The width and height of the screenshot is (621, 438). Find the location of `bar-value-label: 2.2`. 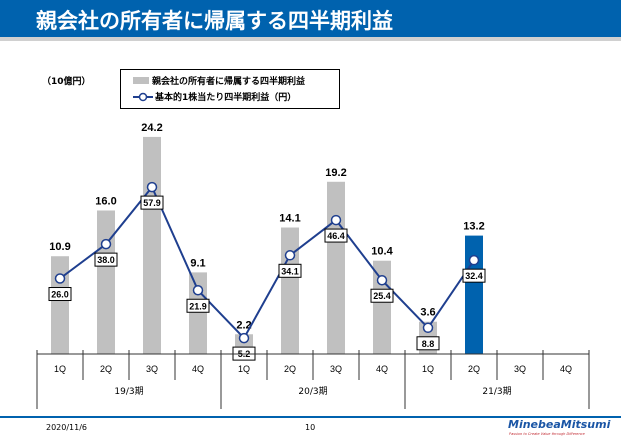

bar-value-label: 2.2 is located at coordinates (243, 325).